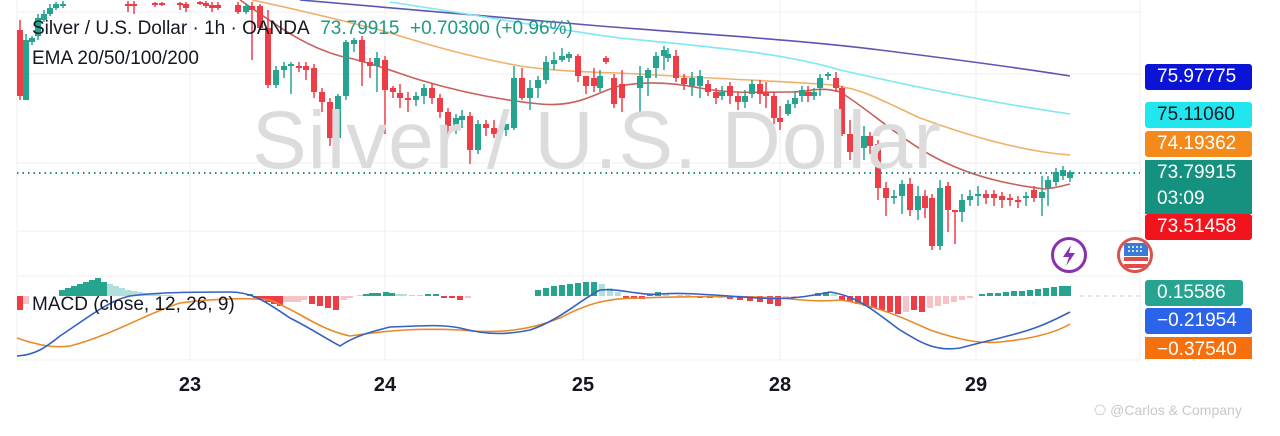 This screenshot has height=436, width=1280. I want to click on time-axis-label: 28, so click(780, 385).